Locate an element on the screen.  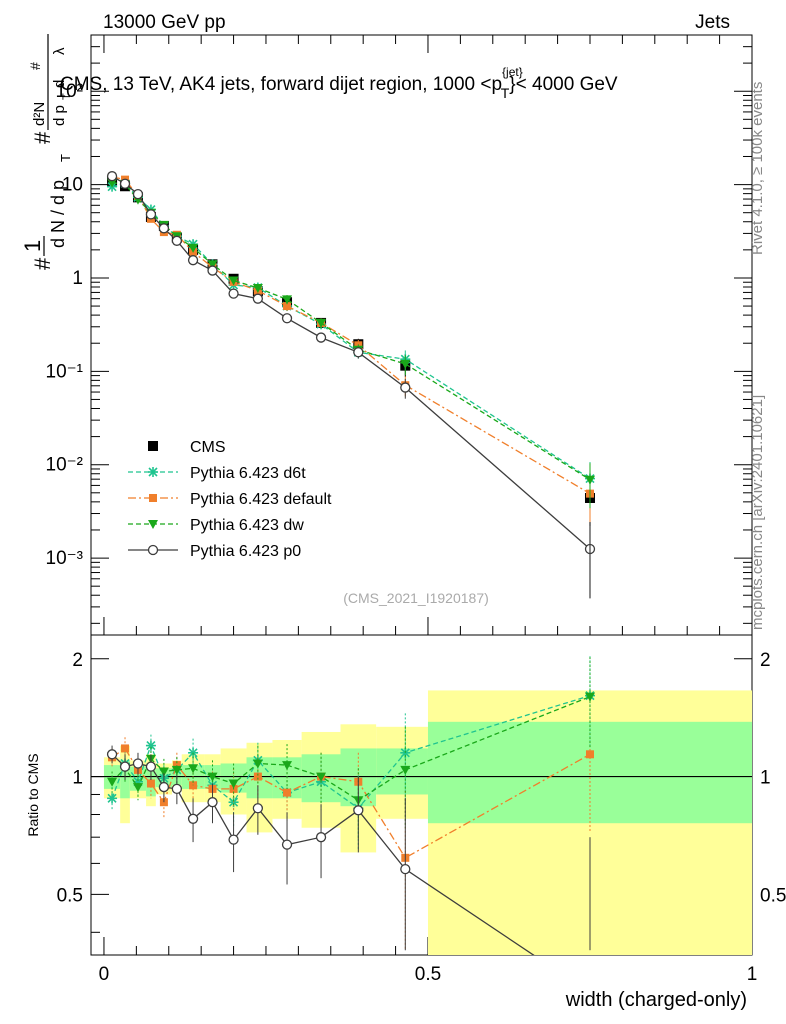
header-right: Jets is located at coordinates (712, 22).